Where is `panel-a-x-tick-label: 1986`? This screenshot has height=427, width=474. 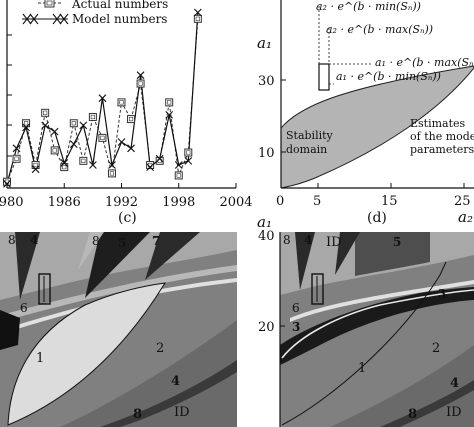
panel-a-x-tick-label: 1986 is located at coordinates (64, 202).